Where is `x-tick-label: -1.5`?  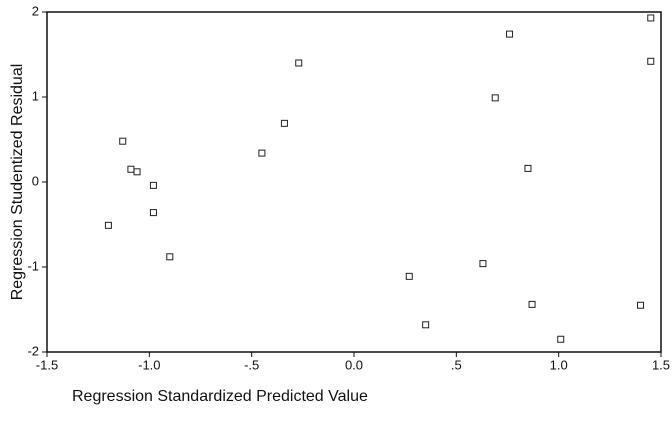 x-tick-label: -1.5 is located at coordinates (47, 364).